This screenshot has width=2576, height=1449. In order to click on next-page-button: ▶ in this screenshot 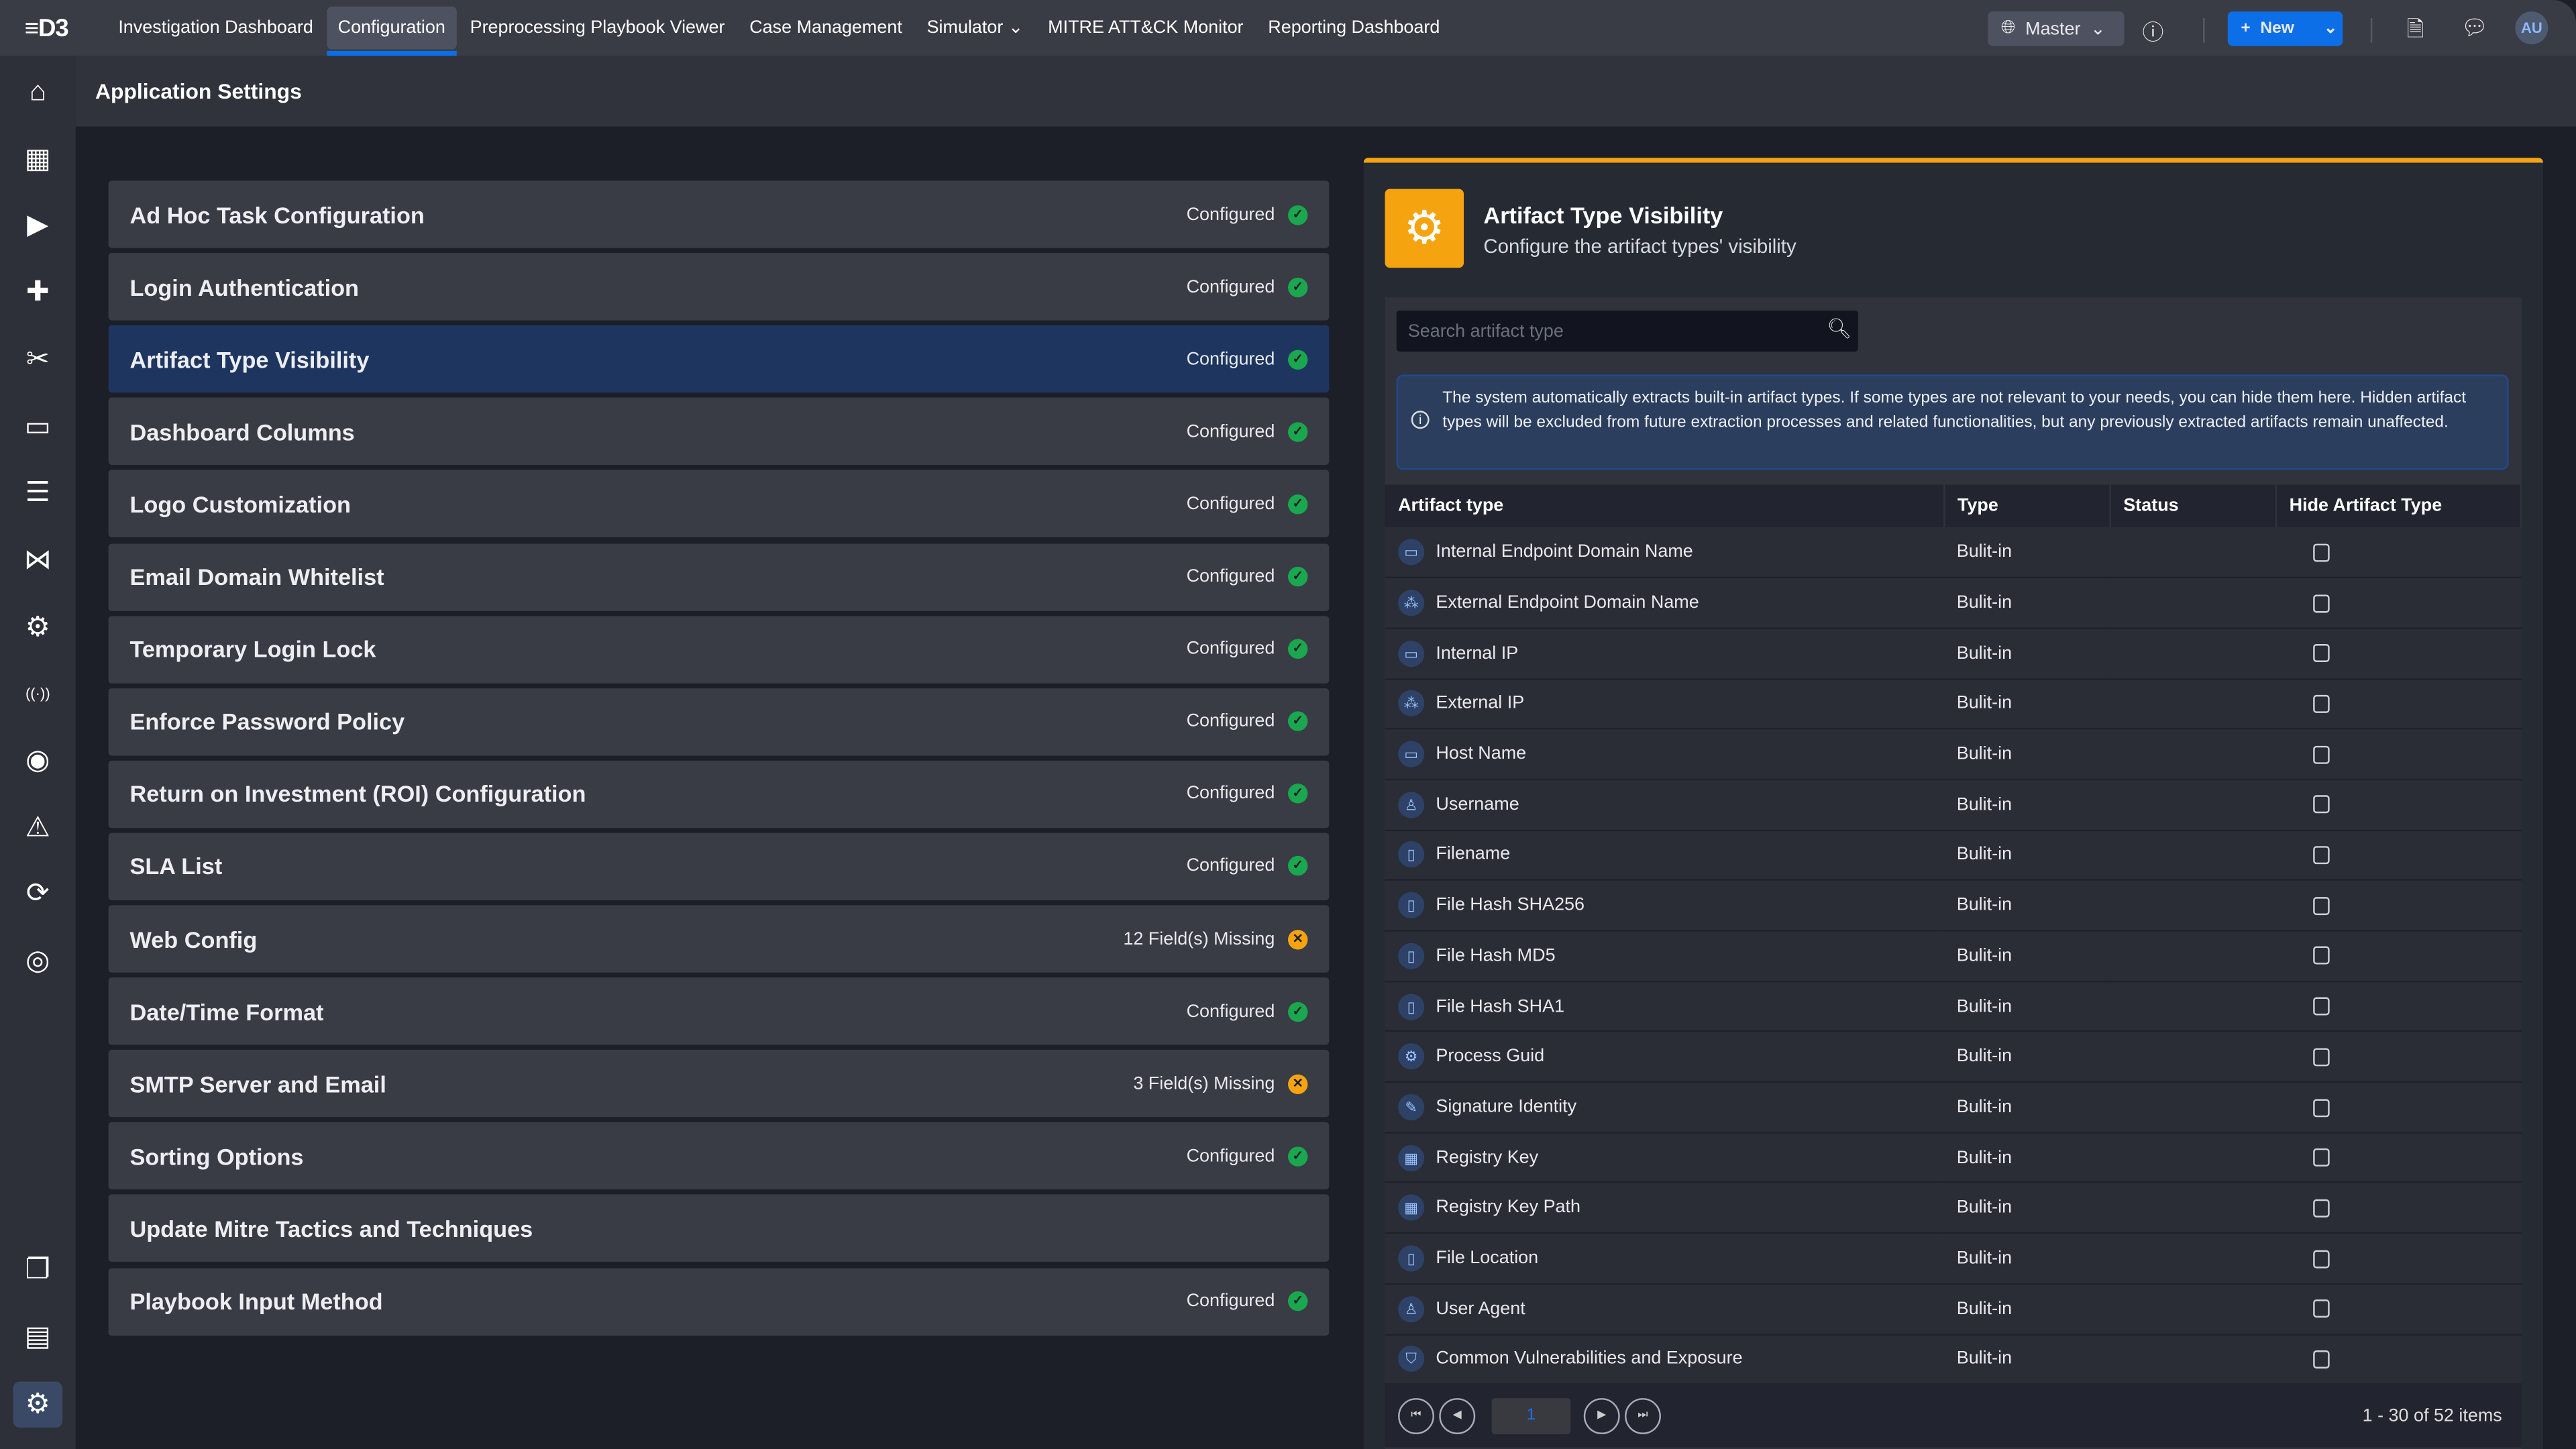, I will do `click(1601, 1415)`.